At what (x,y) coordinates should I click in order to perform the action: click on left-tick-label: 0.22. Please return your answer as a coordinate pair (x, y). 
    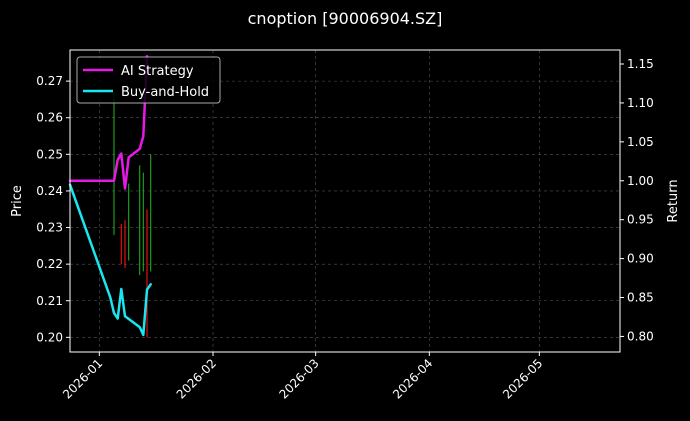
    Looking at the image, I should click on (49, 264).